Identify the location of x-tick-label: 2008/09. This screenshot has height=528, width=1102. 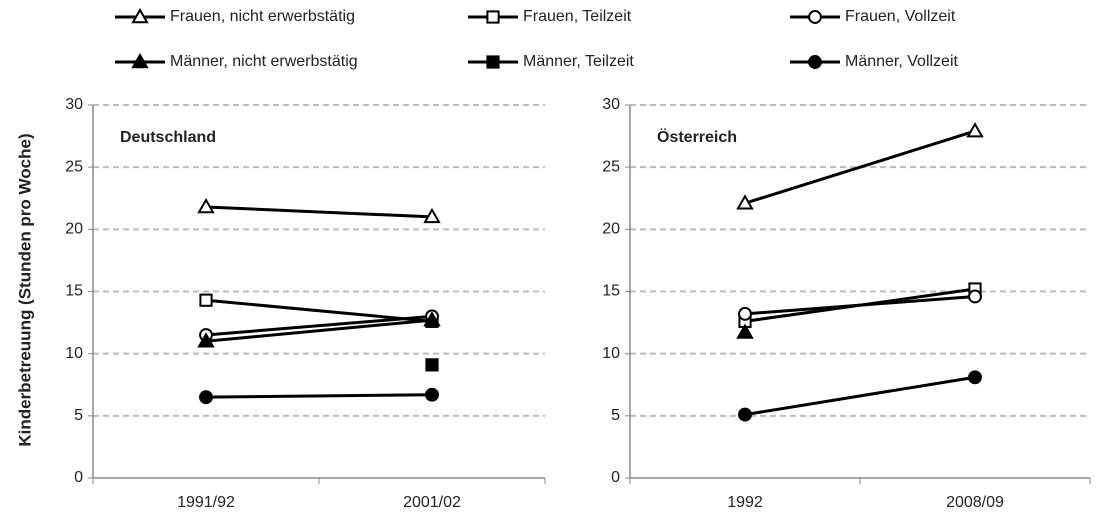
(975, 502).